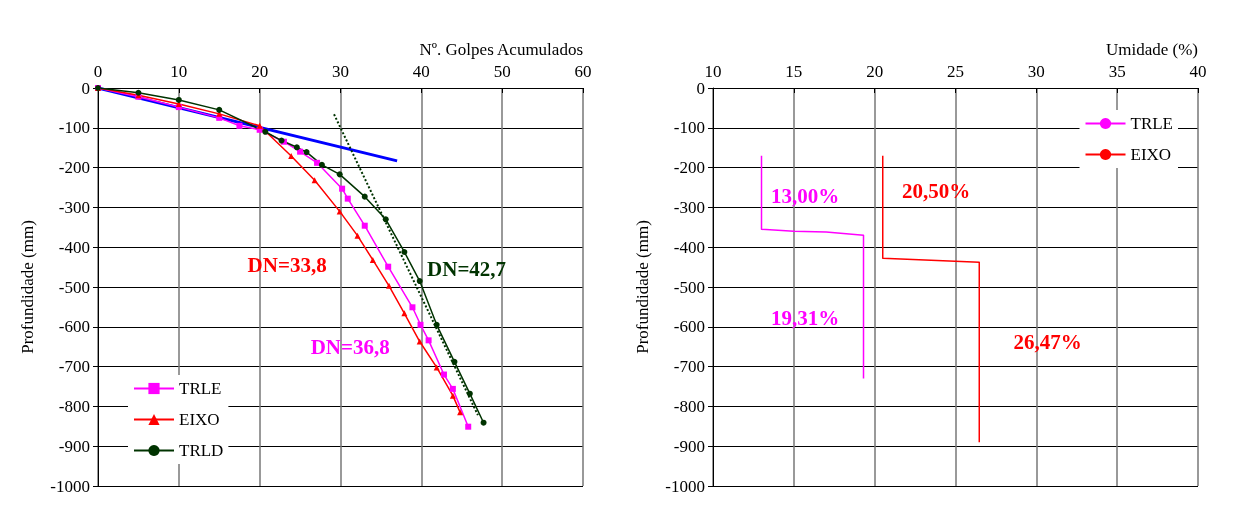  Describe the element at coordinates (583, 71) in the screenshot. I see `x-tick-label: 60` at that location.